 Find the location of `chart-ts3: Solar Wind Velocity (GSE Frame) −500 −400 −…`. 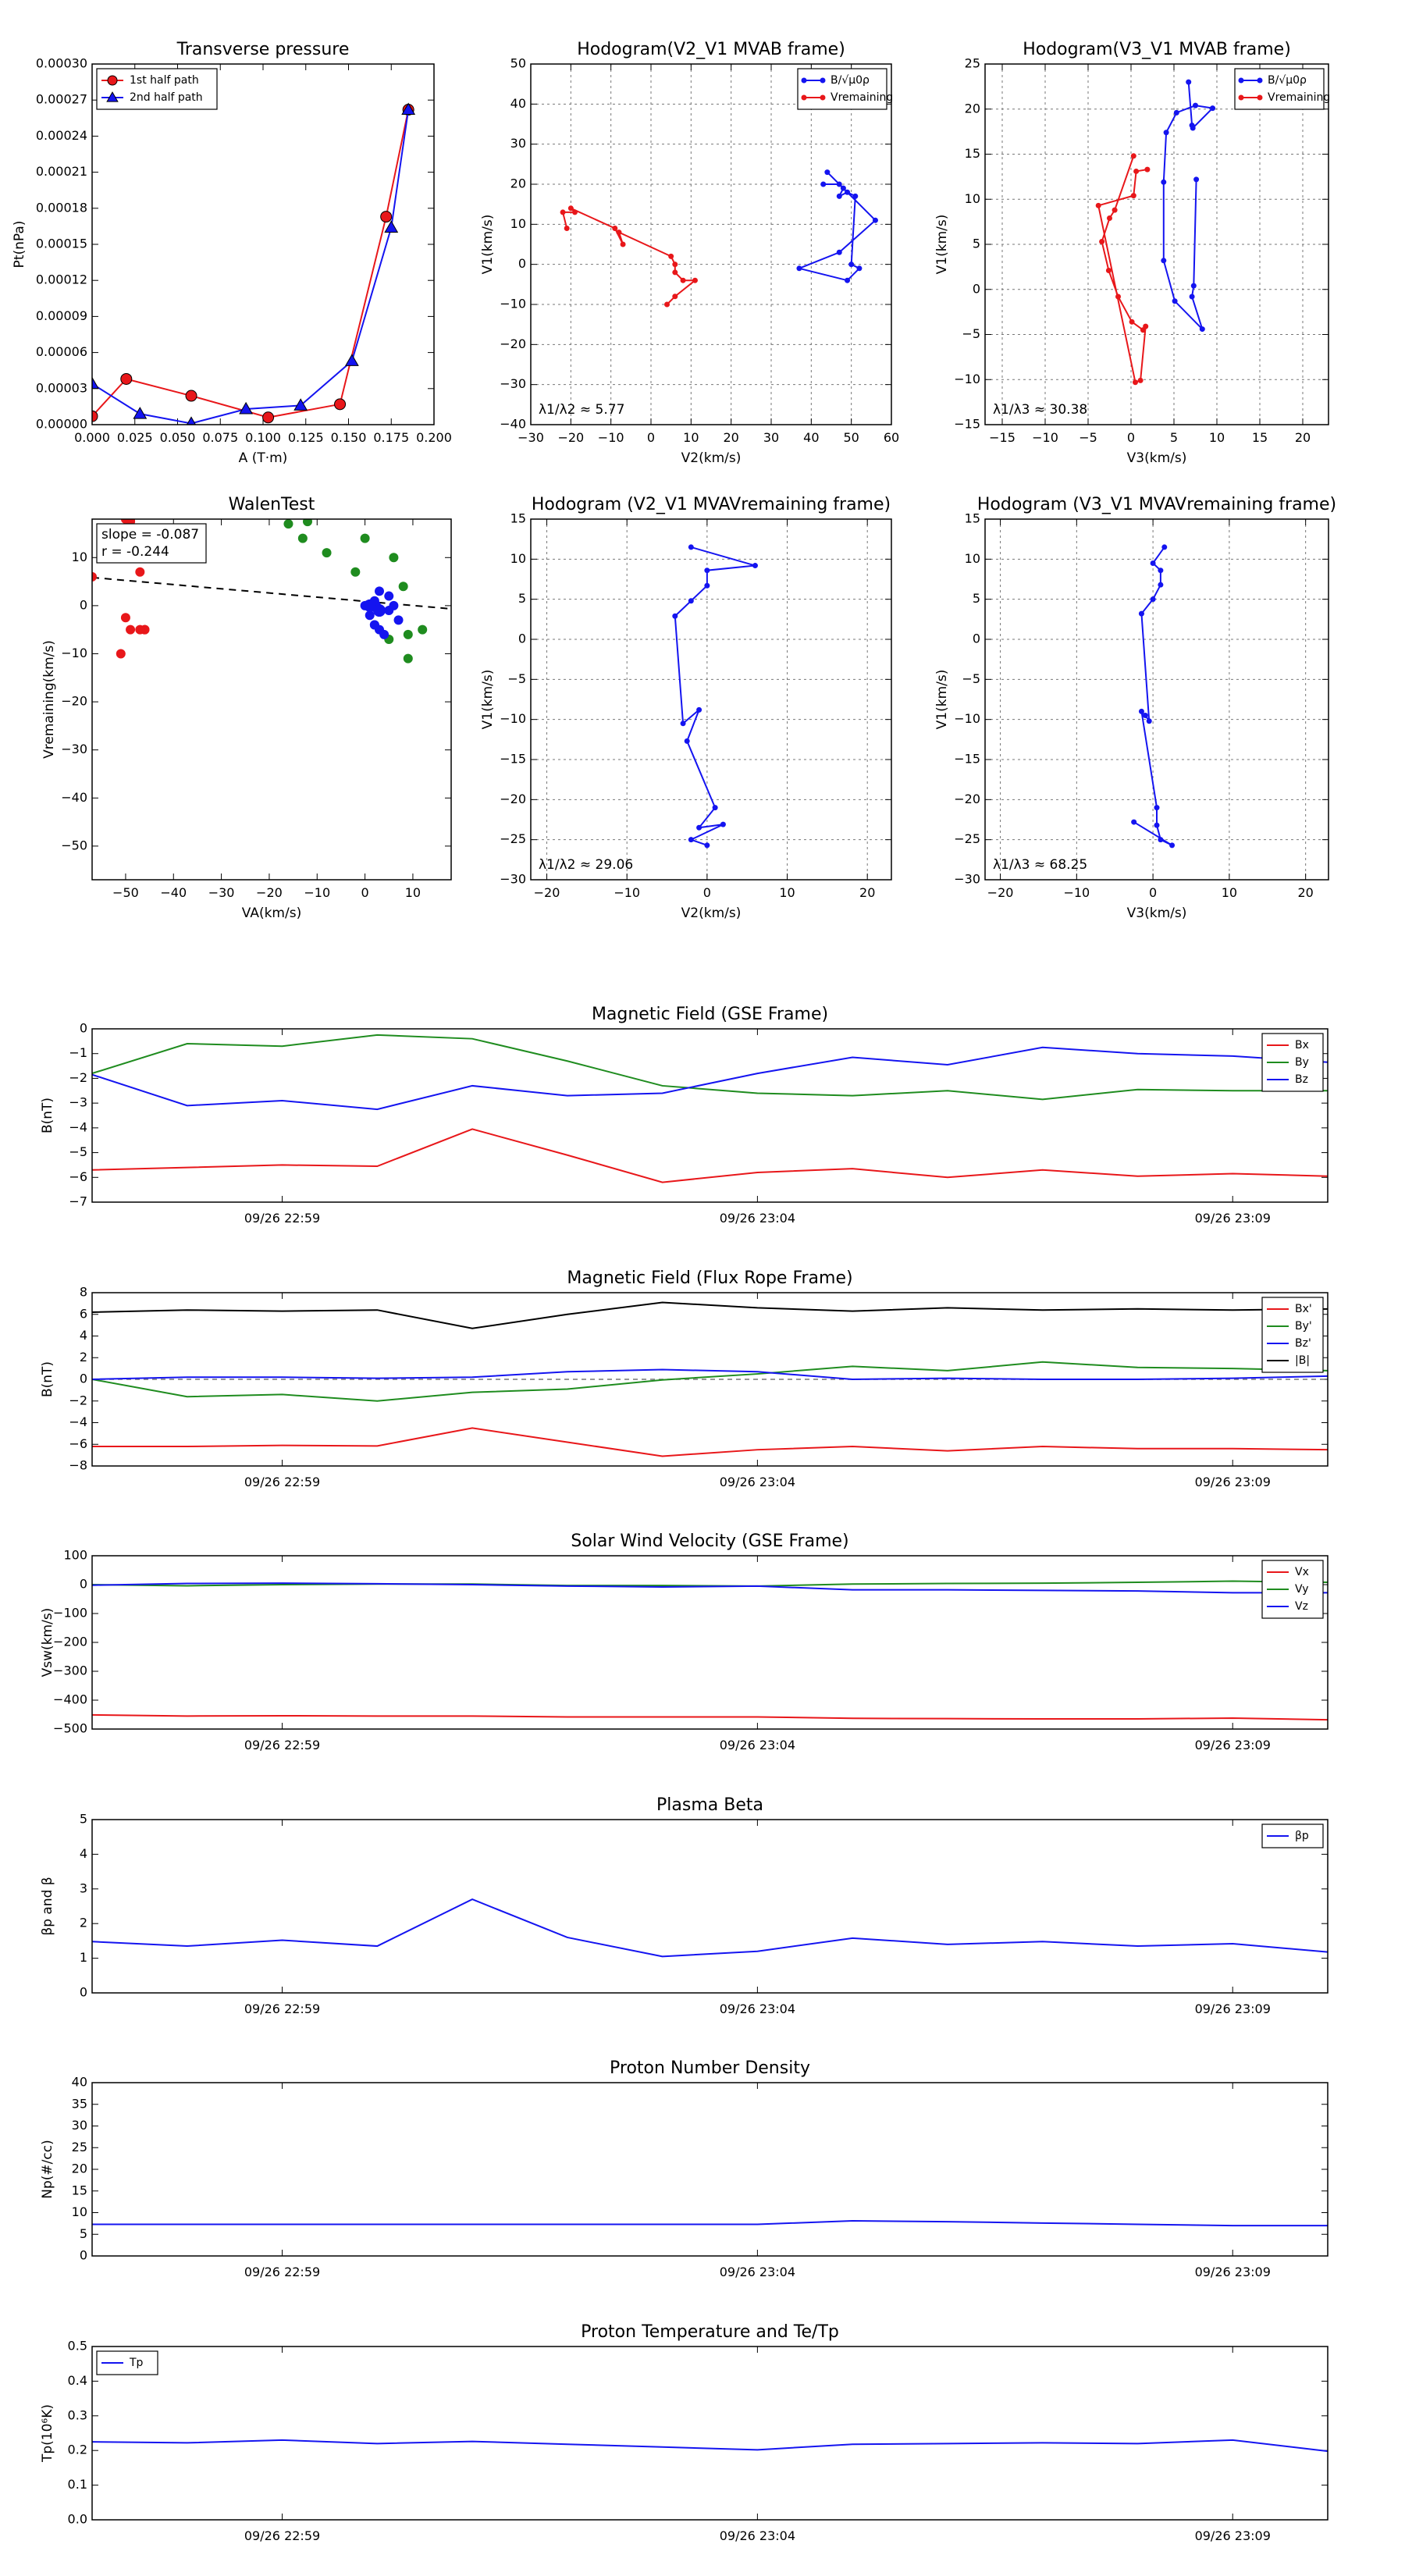

chart-ts3: Solar Wind Velocity (GSE Frame) −500 −400 −… is located at coordinates (684, 1642).